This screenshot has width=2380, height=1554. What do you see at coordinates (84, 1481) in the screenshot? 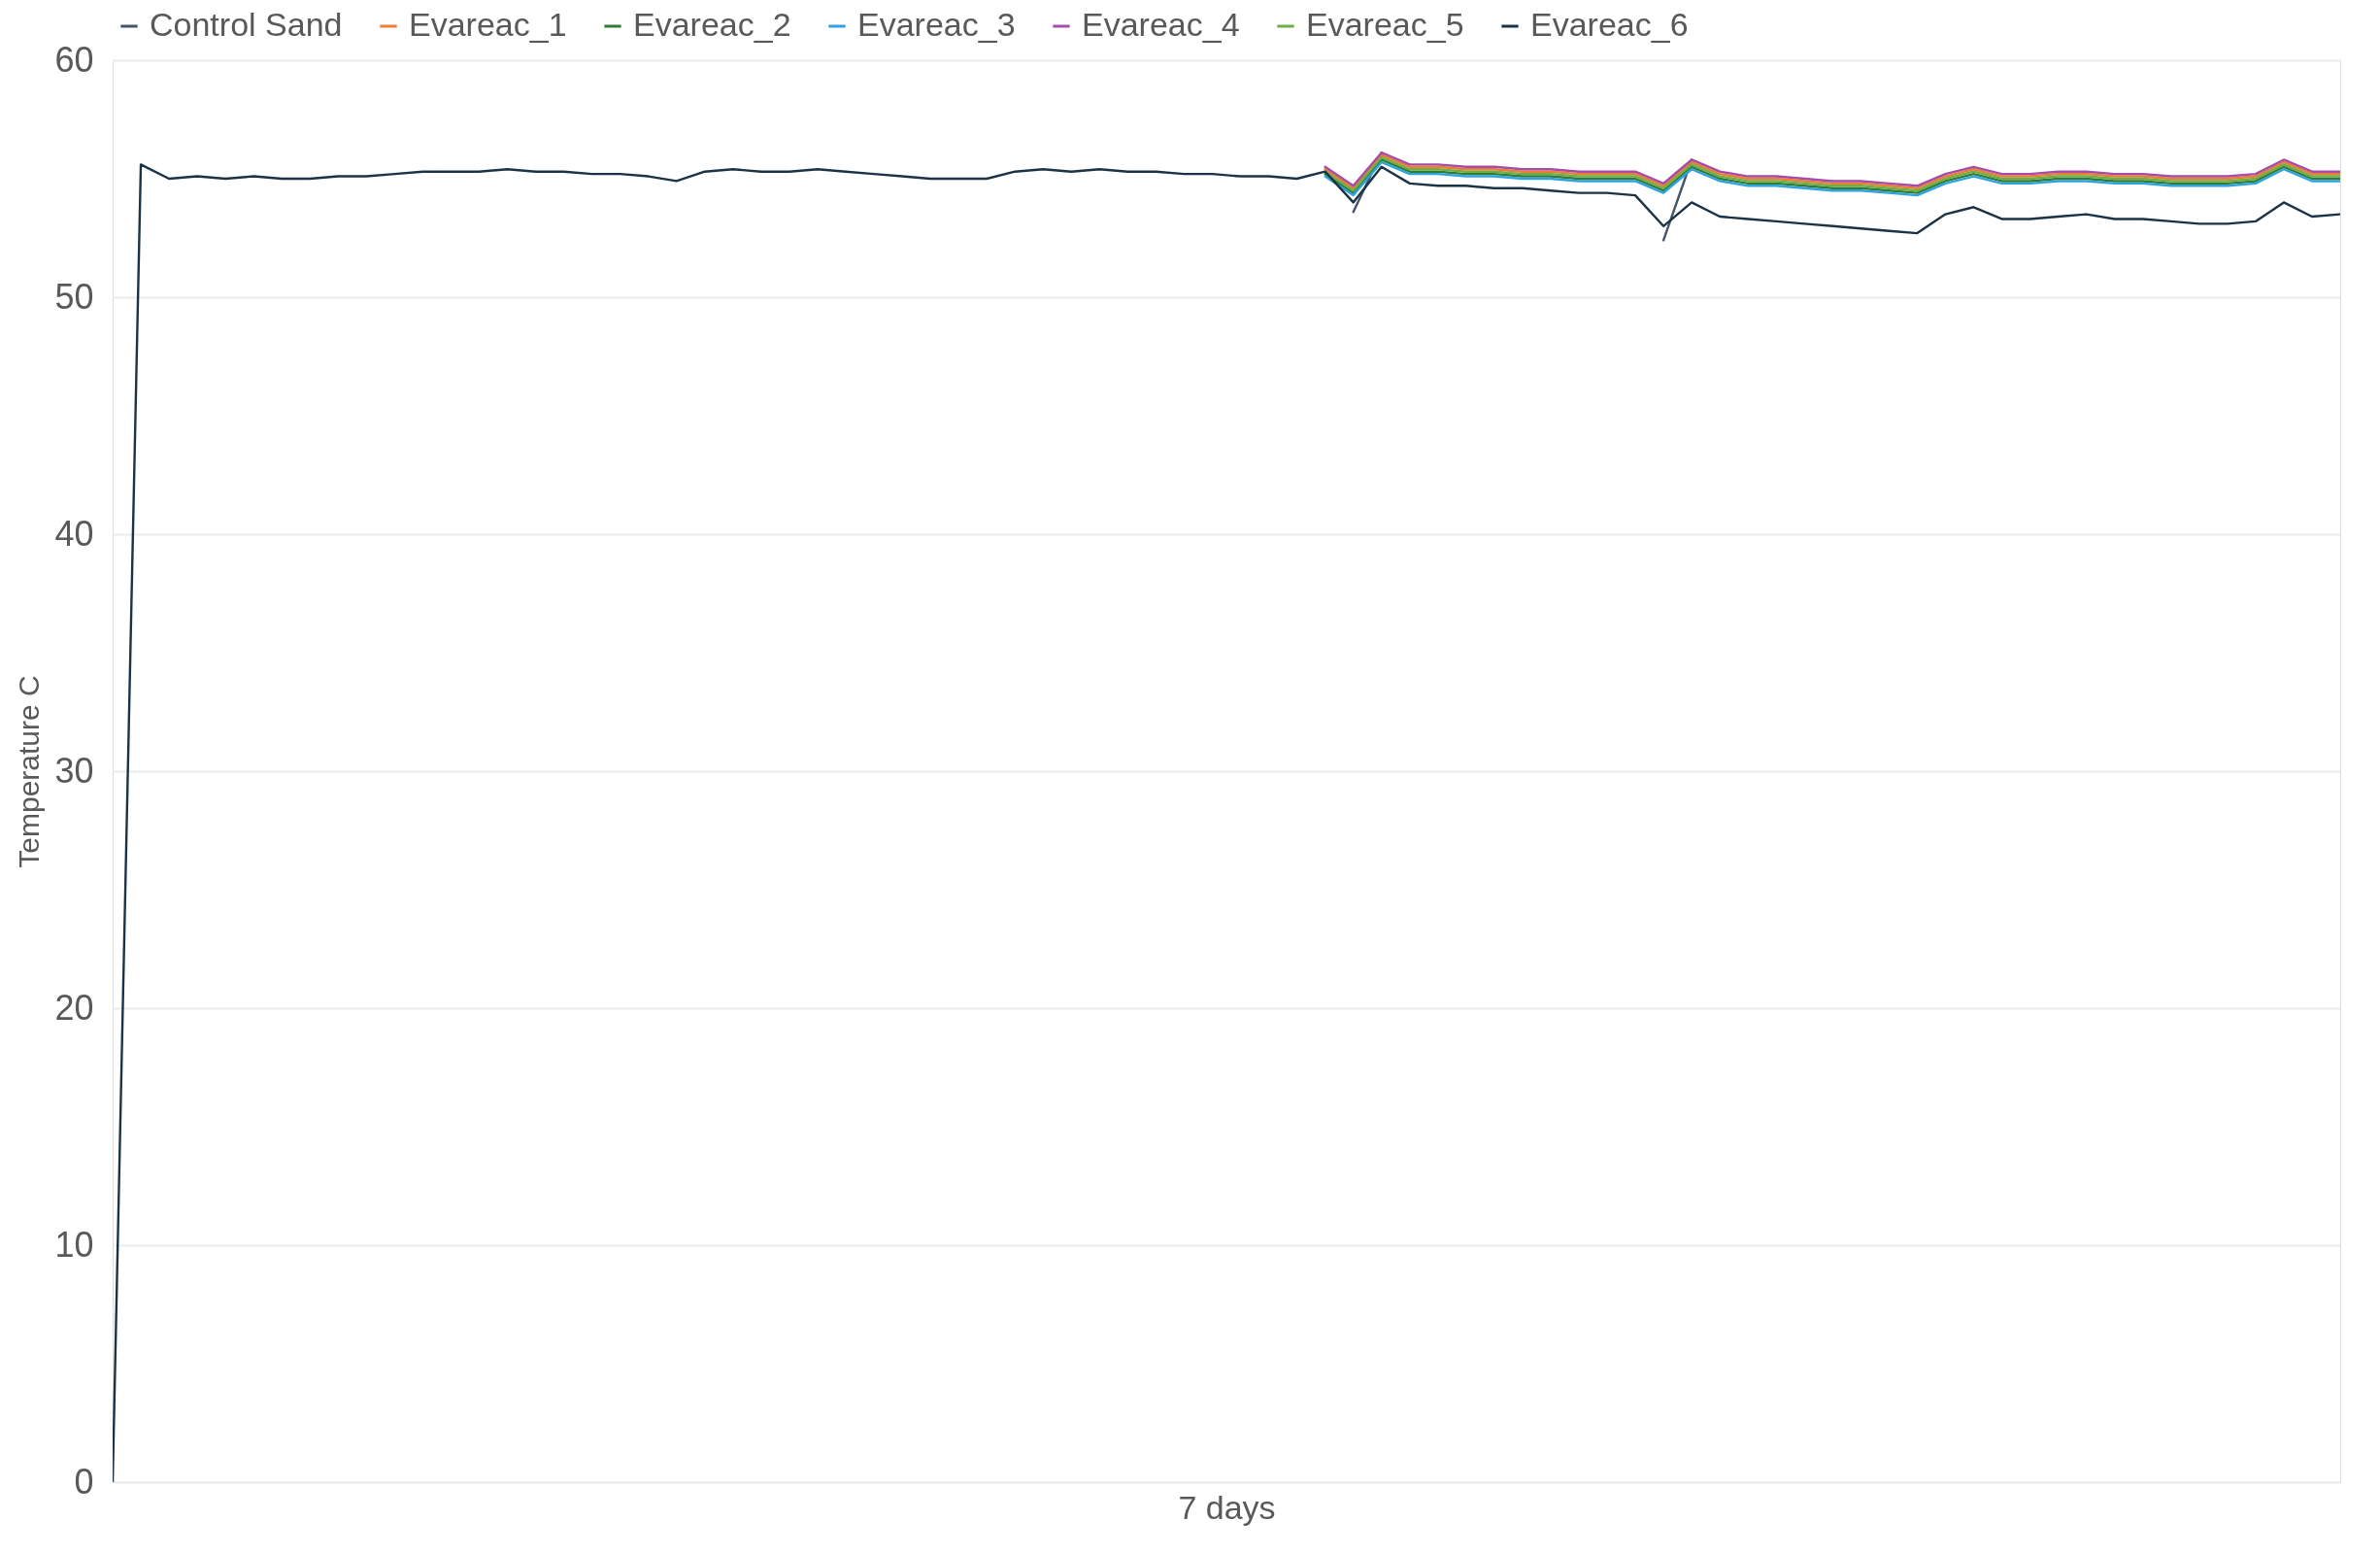
I see `y-tick-label: 0` at bounding box center [84, 1481].